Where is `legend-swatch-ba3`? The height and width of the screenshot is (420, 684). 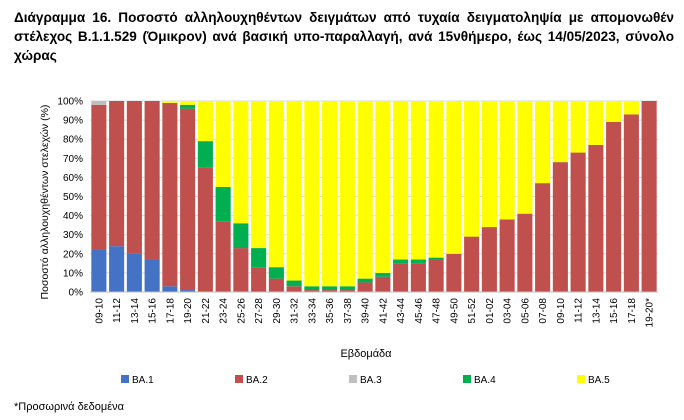
legend-swatch-ba3 is located at coordinates (353, 379).